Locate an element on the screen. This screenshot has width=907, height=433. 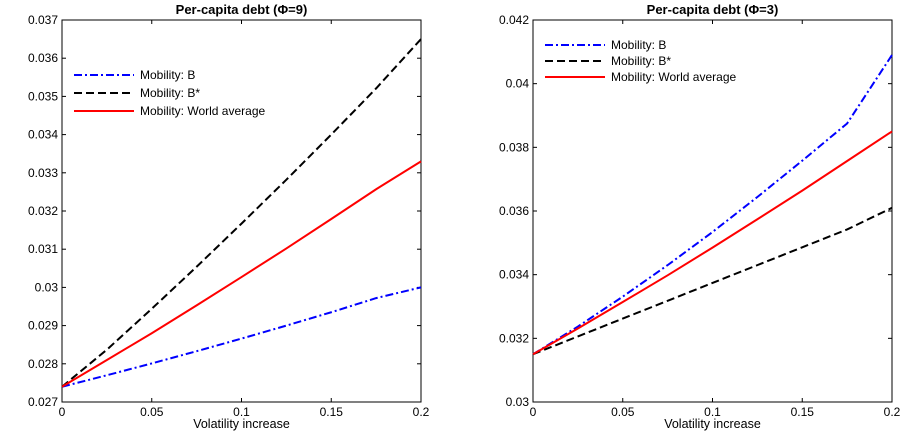
chart-title: Per-capita debt (Φ=9) is located at coordinates (242, 9).